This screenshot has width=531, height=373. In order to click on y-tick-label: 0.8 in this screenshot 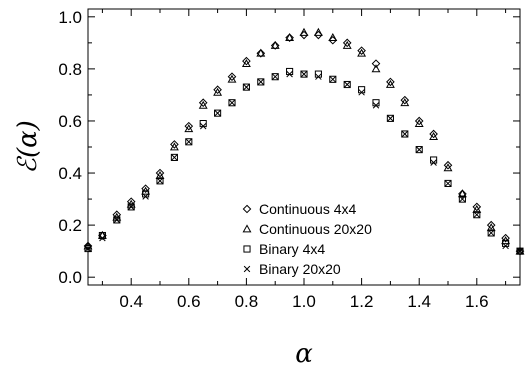, I will do `click(70, 69)`.